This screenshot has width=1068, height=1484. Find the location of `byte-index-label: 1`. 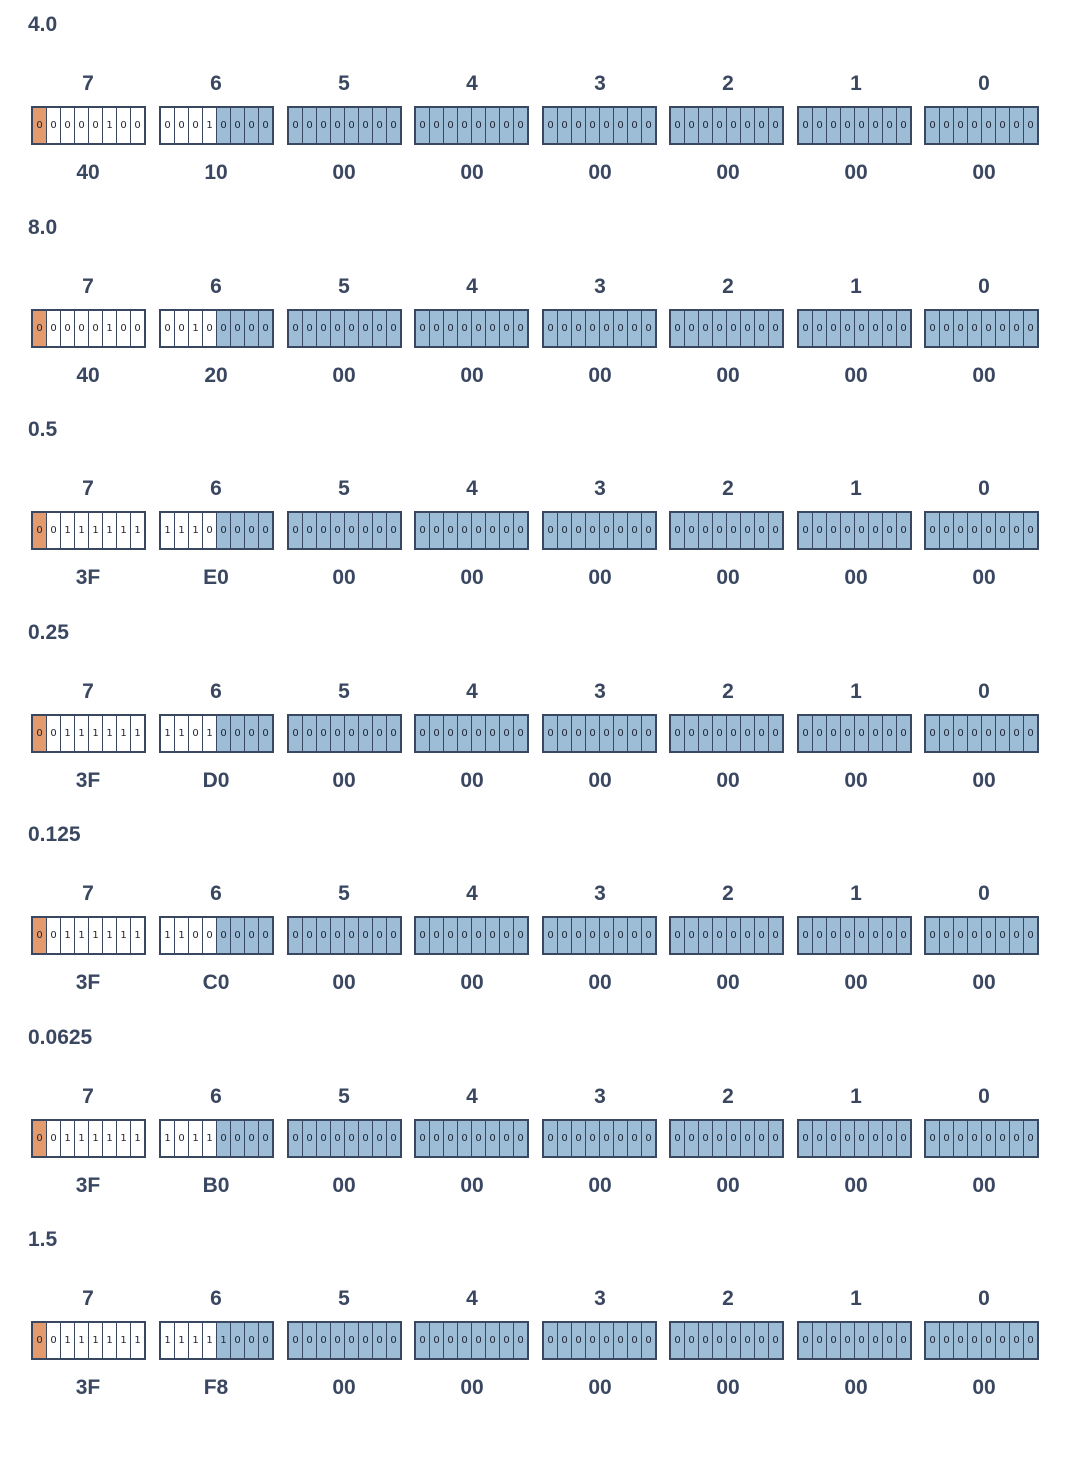

byte-index-label: 1 is located at coordinates (856, 691).